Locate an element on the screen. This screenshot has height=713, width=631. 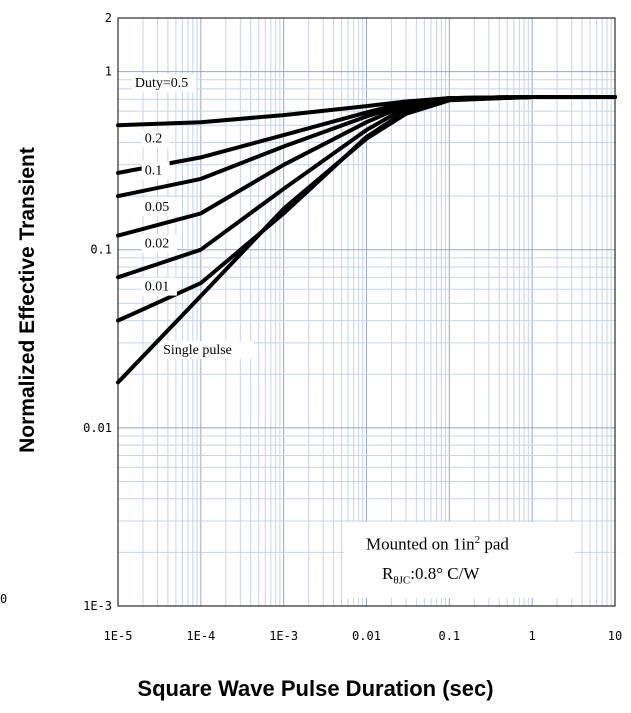
x-tick-label: 1E-5 is located at coordinates (118, 636).